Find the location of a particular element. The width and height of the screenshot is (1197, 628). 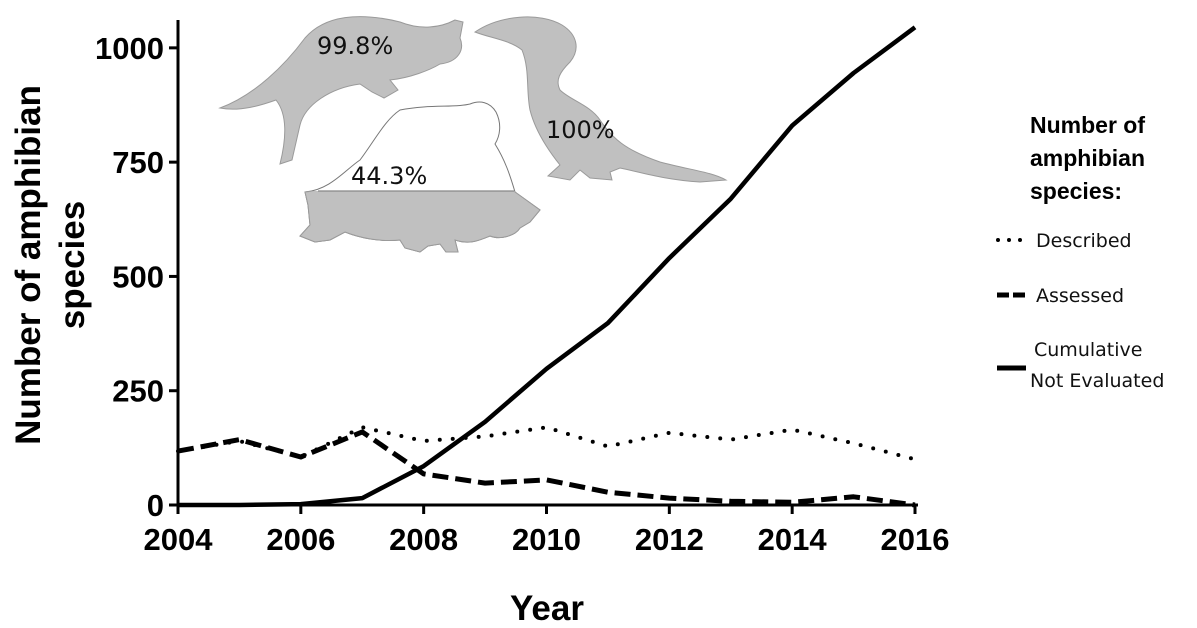

y-axis-title-line-1: Number of amphibian is located at coordinates (28, 265).